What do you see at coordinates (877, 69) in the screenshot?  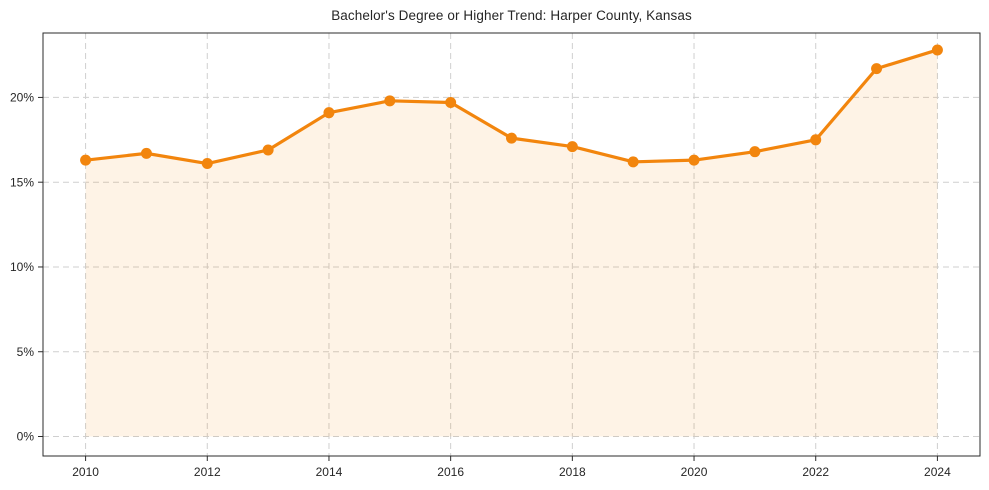 I see `data-point-2023` at bounding box center [877, 69].